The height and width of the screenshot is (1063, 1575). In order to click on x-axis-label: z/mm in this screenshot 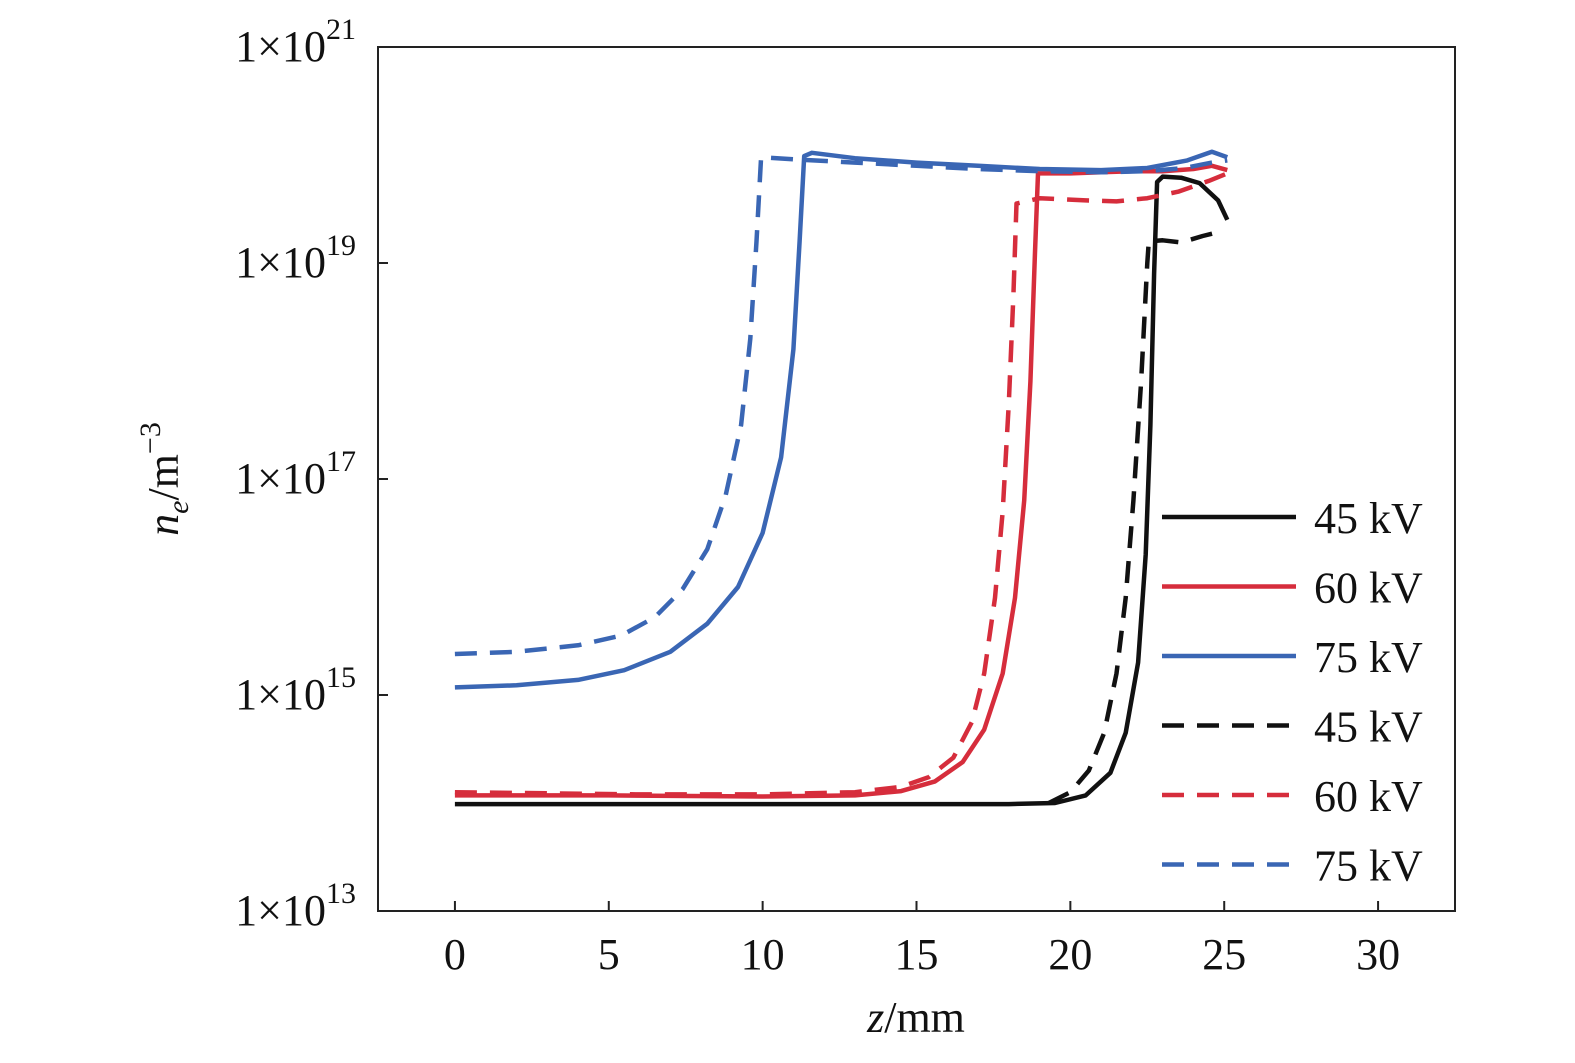, I will do `click(915, 1017)`.